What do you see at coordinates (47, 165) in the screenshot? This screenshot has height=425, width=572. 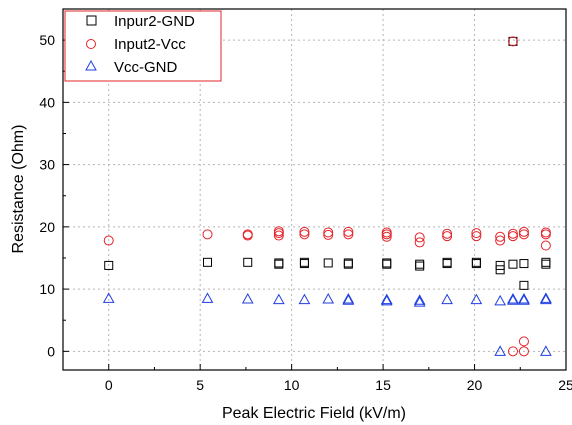 I see `y-tick-label: 30` at bounding box center [47, 165].